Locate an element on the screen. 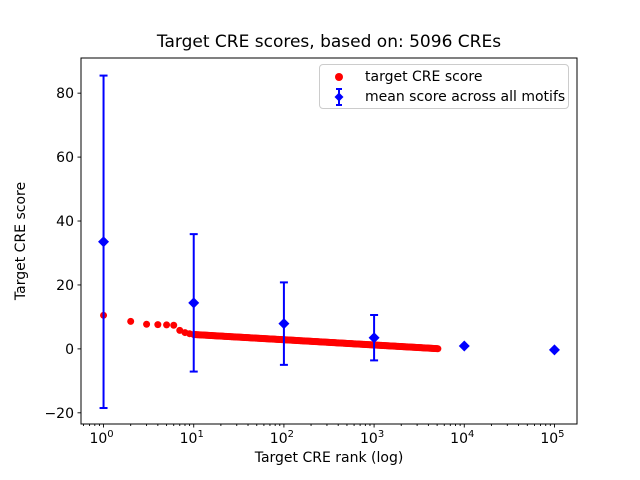 The width and height of the screenshot is (640, 480). y-tick-label: 20 is located at coordinates (65, 286).